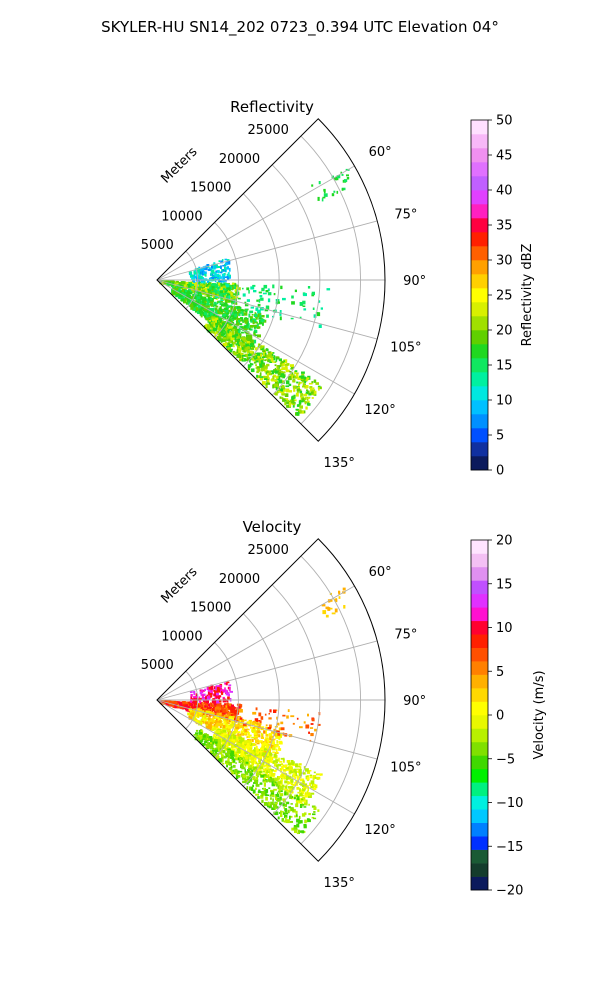 The image size is (600, 1000). What do you see at coordinates (379, 410) in the screenshot?
I see `angle-tick-label: 120°` at bounding box center [379, 410].